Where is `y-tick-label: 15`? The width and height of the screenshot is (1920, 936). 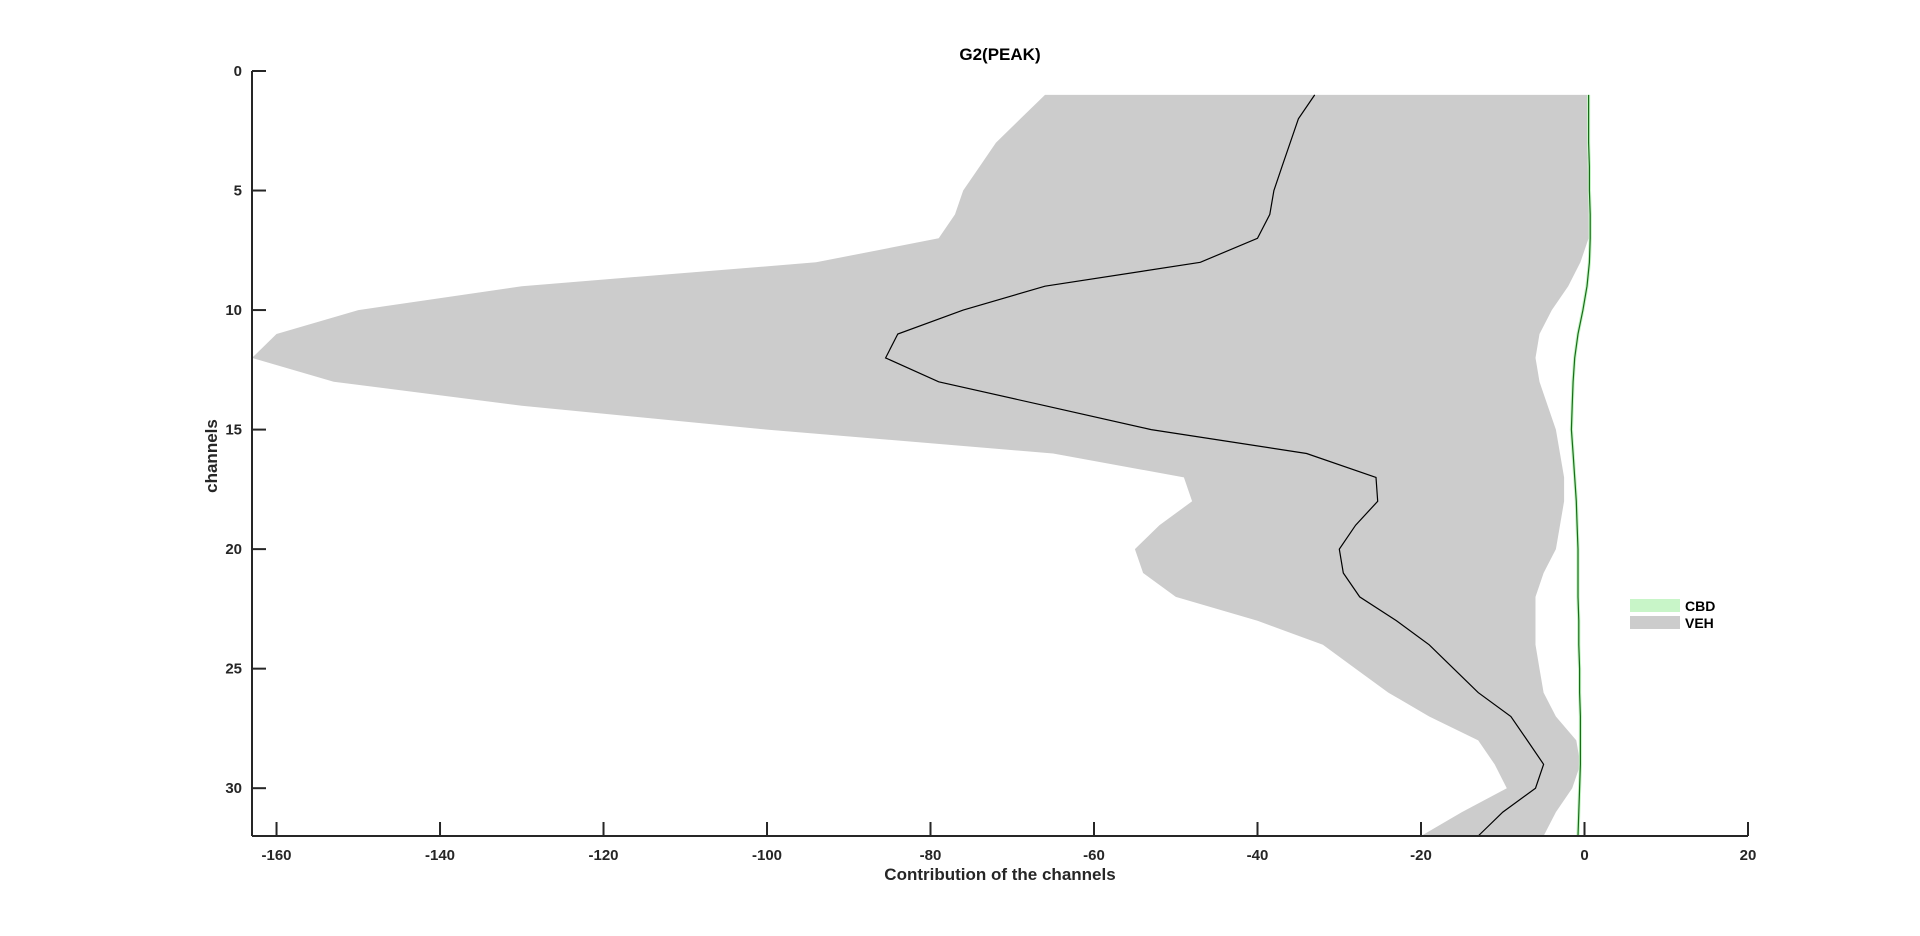 y-tick-label: 15 is located at coordinates (233, 430).